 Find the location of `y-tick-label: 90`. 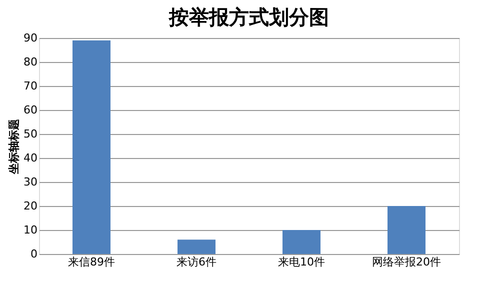

y-tick-label: 90 is located at coordinates (31, 38).